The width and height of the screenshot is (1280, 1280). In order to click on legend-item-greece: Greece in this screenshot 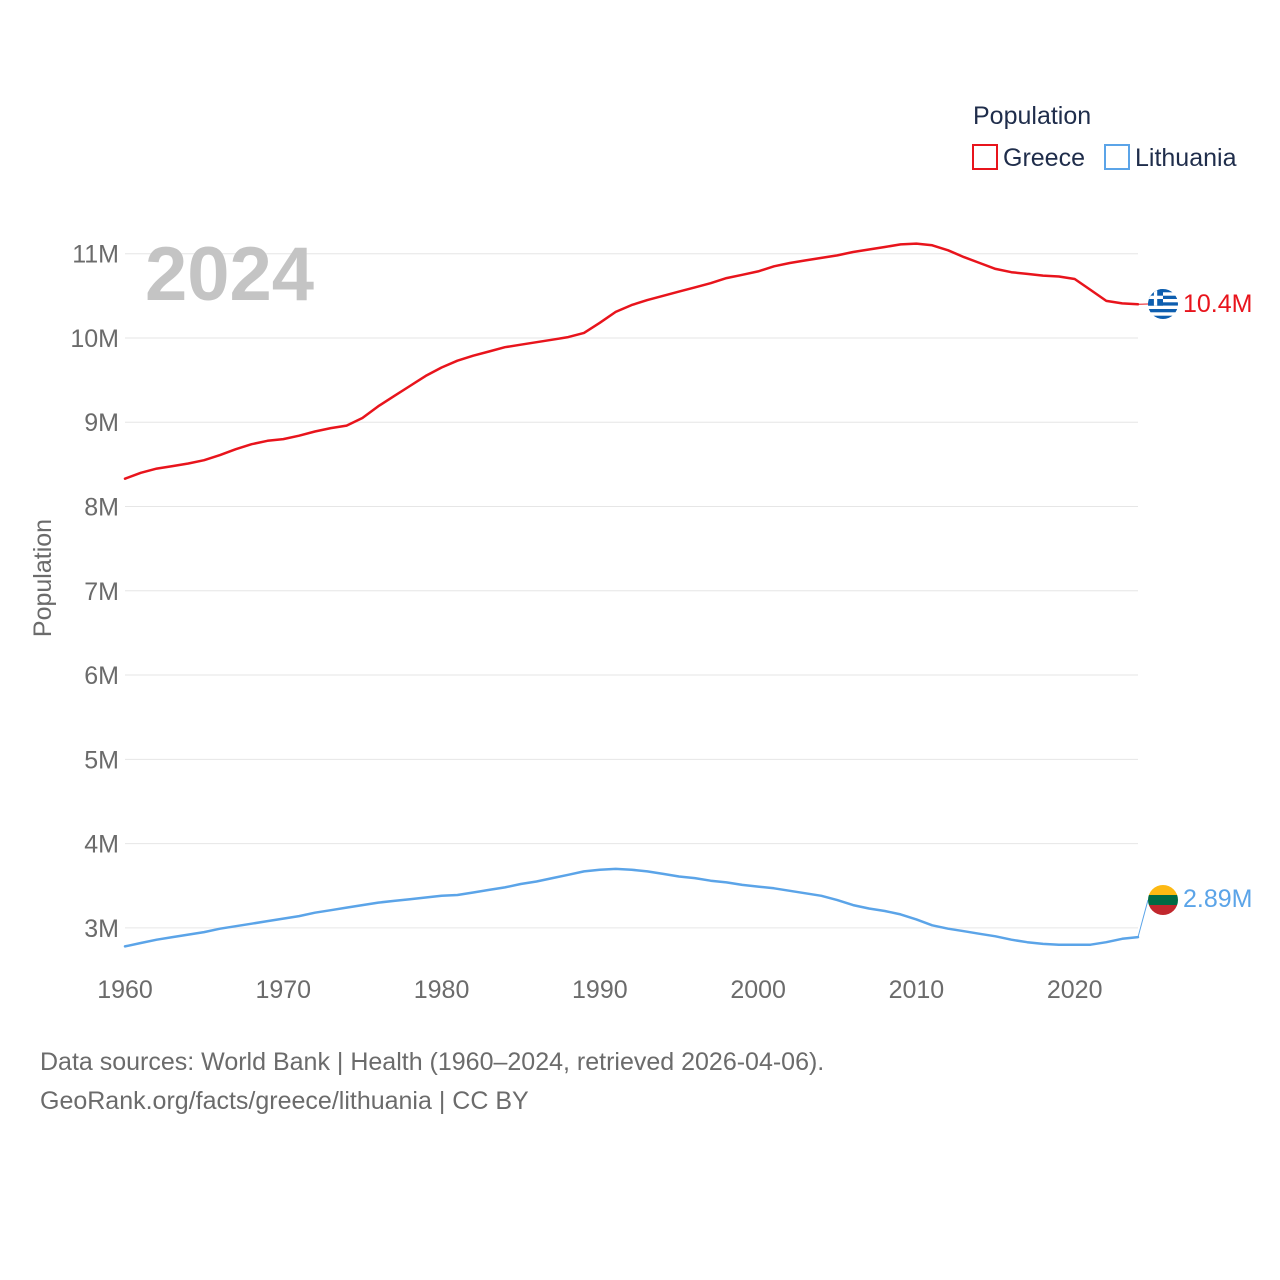, I will do `click(1028, 158)`.